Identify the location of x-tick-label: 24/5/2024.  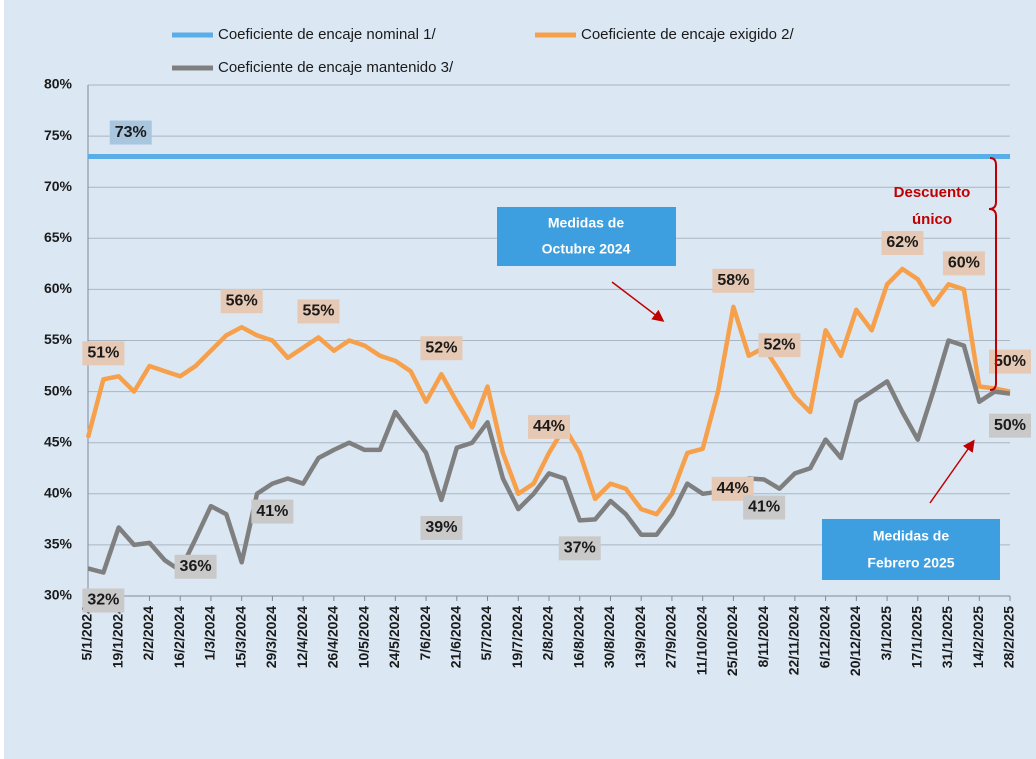
(394, 637).